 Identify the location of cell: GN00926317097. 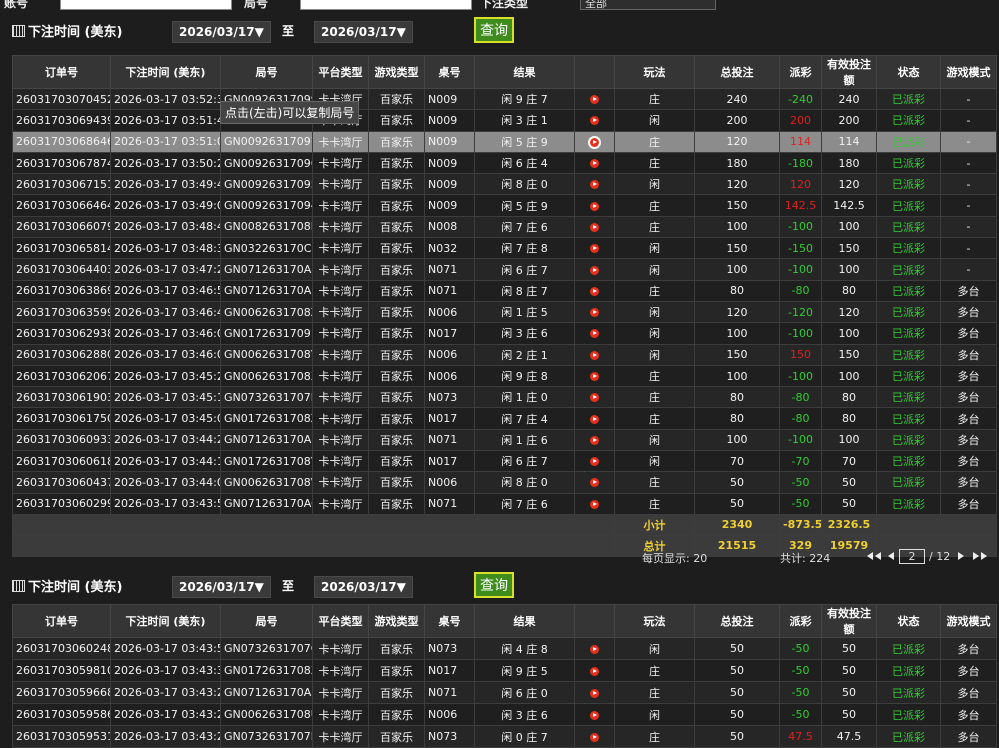
(266, 141).